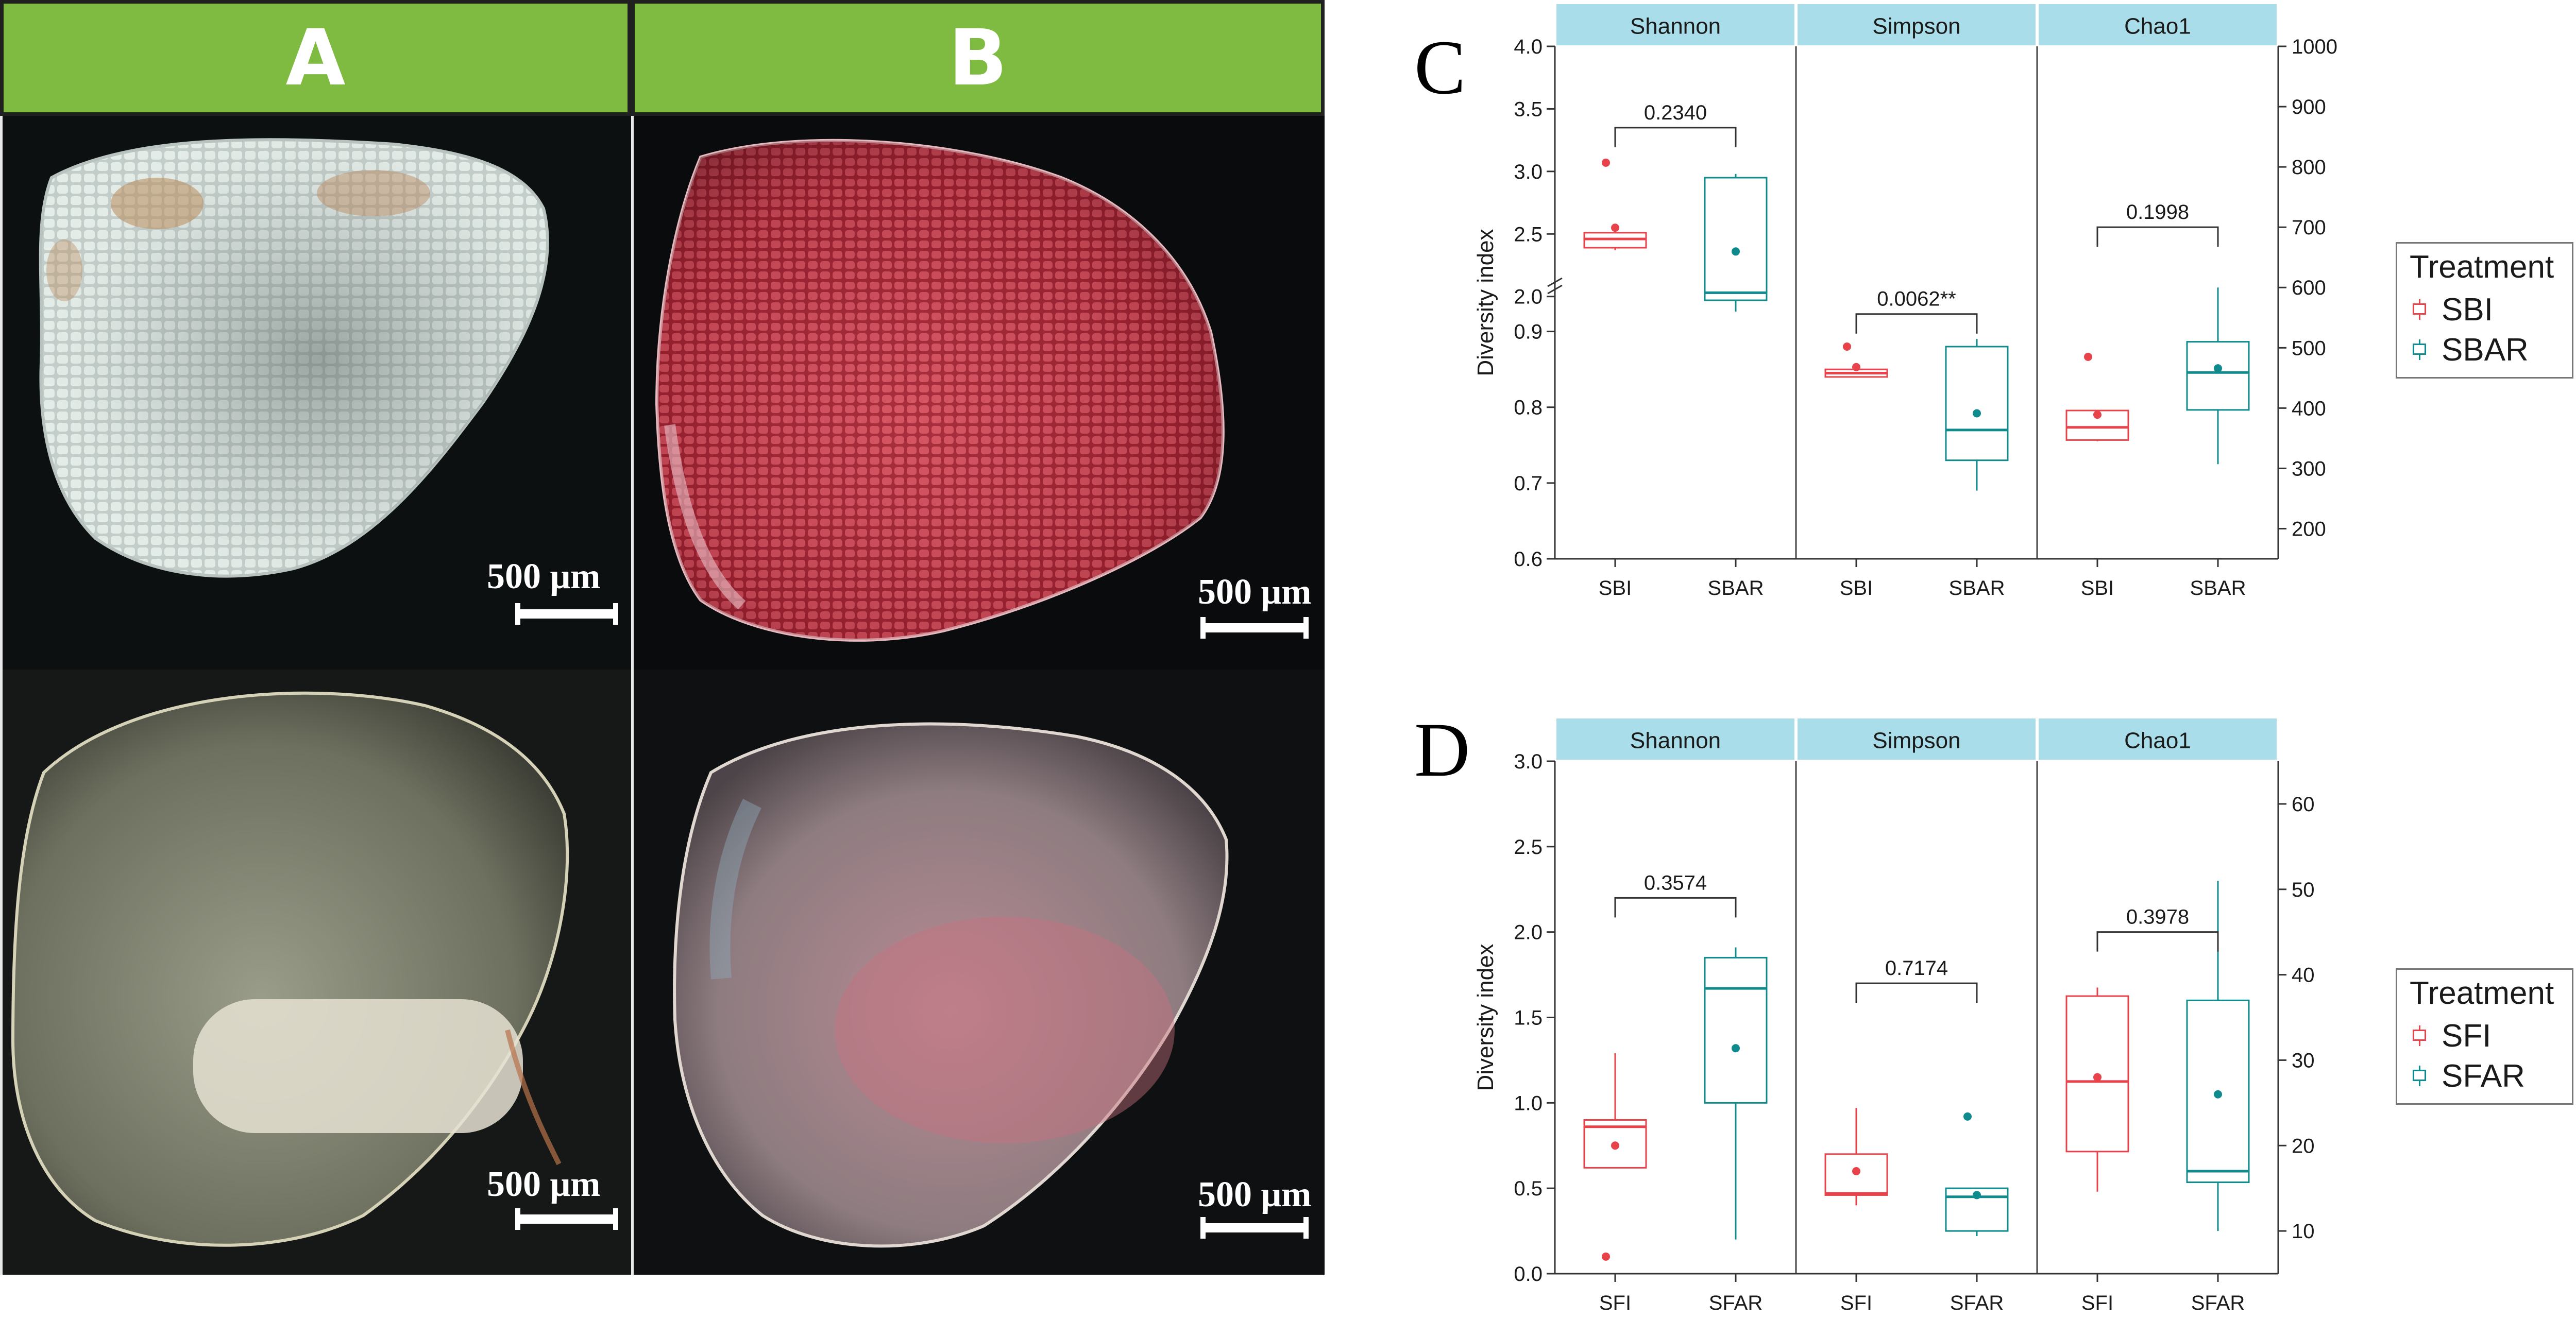 The image size is (2576, 1319). What do you see at coordinates (2309, 167) in the screenshot?
I see `right-y-tick-label: 800` at bounding box center [2309, 167].